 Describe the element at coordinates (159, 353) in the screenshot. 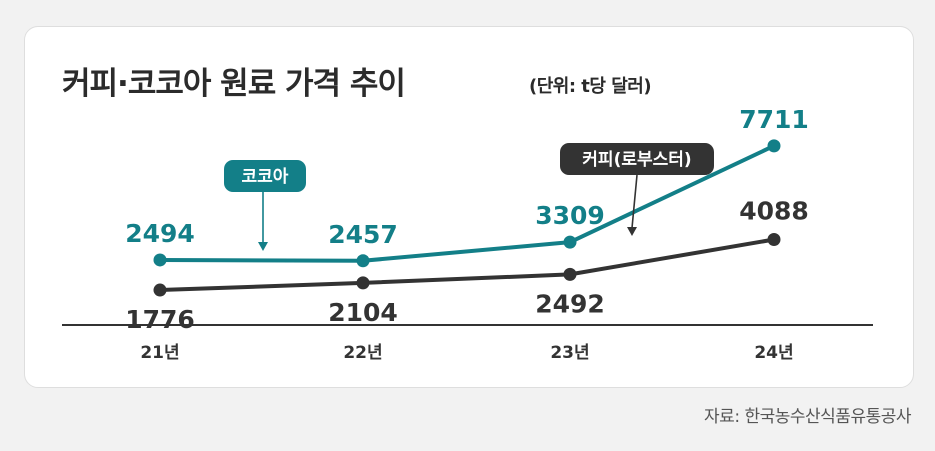

I see `x-tick-label: 21년` at that location.